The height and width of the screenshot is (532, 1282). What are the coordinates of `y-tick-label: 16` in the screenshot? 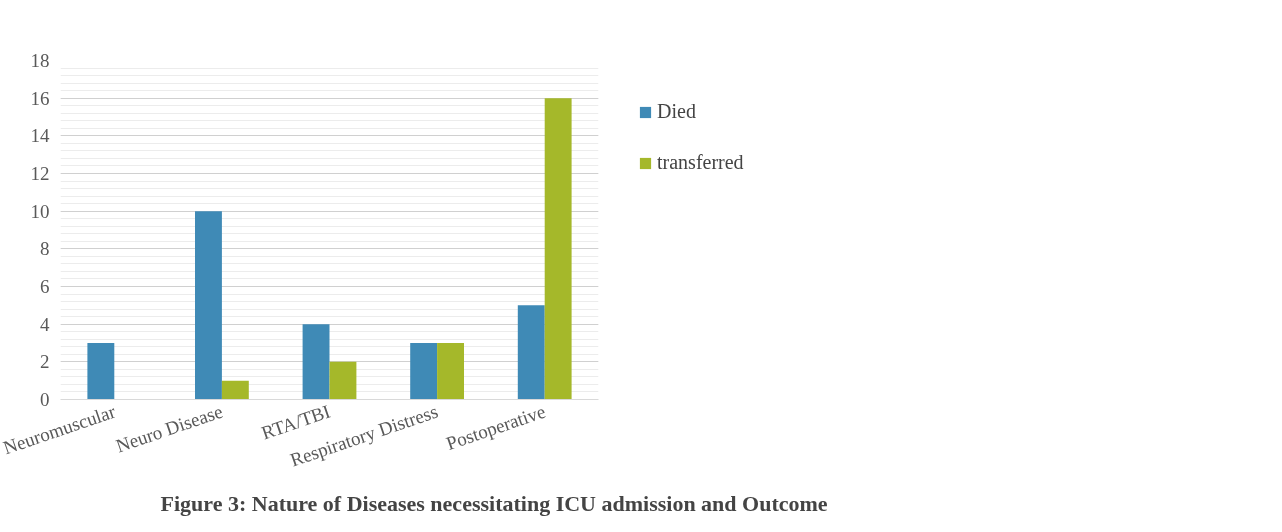 It's located at (40, 98).